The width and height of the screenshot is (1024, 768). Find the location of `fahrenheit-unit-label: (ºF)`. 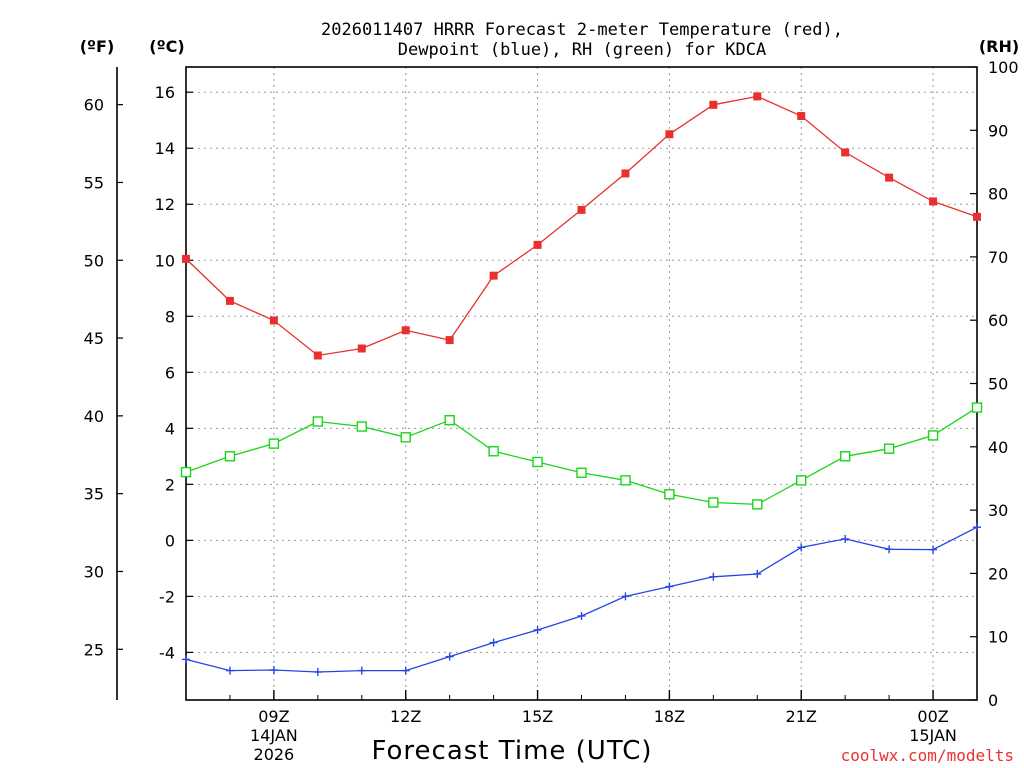

fahrenheit-unit-label: (ºF) is located at coordinates (97, 46).